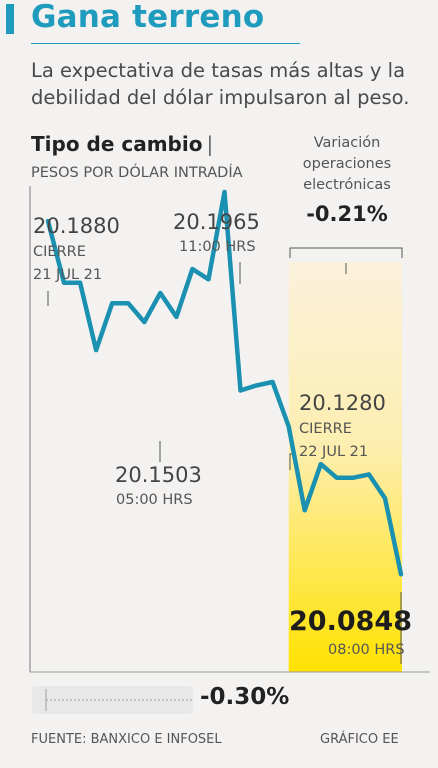 The width and height of the screenshot is (438, 768). What do you see at coordinates (359, 739) in the screenshot?
I see `graphic-credit: GRÁFICO EE` at bounding box center [359, 739].